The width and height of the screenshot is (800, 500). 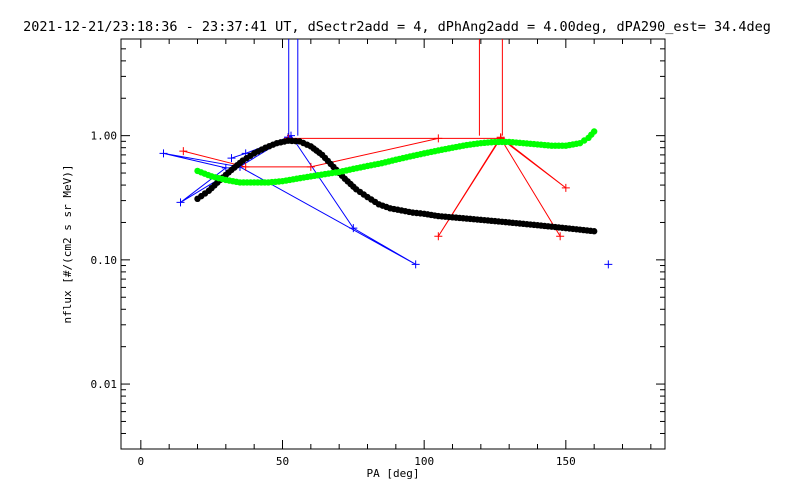 I want to click on vertical-markers, so click(x=395, y=87).